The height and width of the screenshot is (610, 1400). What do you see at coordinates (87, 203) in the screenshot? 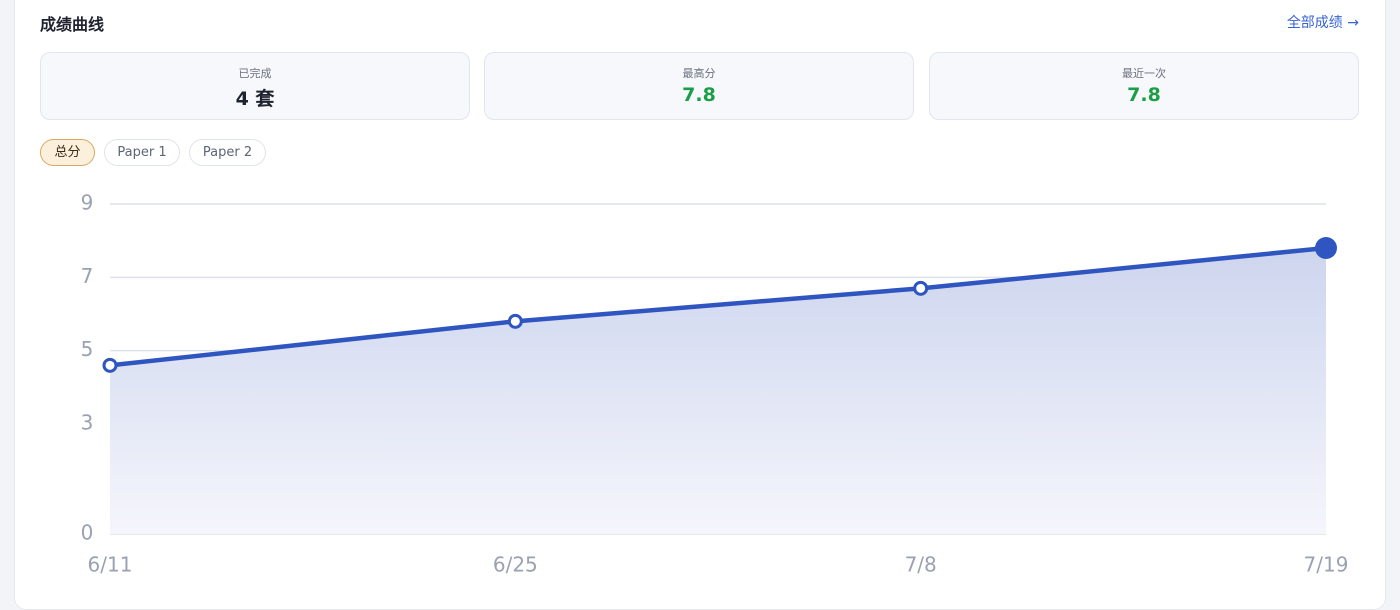
I see `y-tick-label: 9` at bounding box center [87, 203].